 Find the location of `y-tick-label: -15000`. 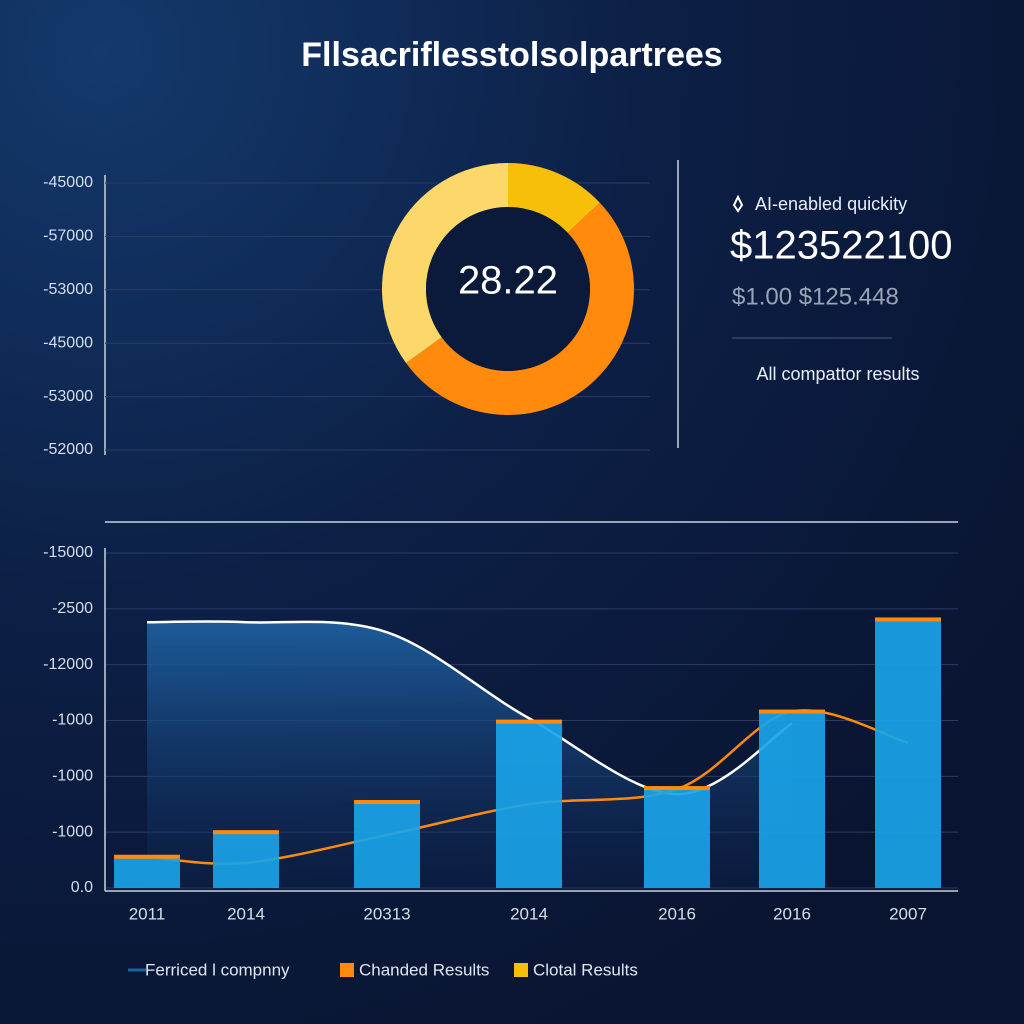

y-tick-label: -15000 is located at coordinates (68, 552).